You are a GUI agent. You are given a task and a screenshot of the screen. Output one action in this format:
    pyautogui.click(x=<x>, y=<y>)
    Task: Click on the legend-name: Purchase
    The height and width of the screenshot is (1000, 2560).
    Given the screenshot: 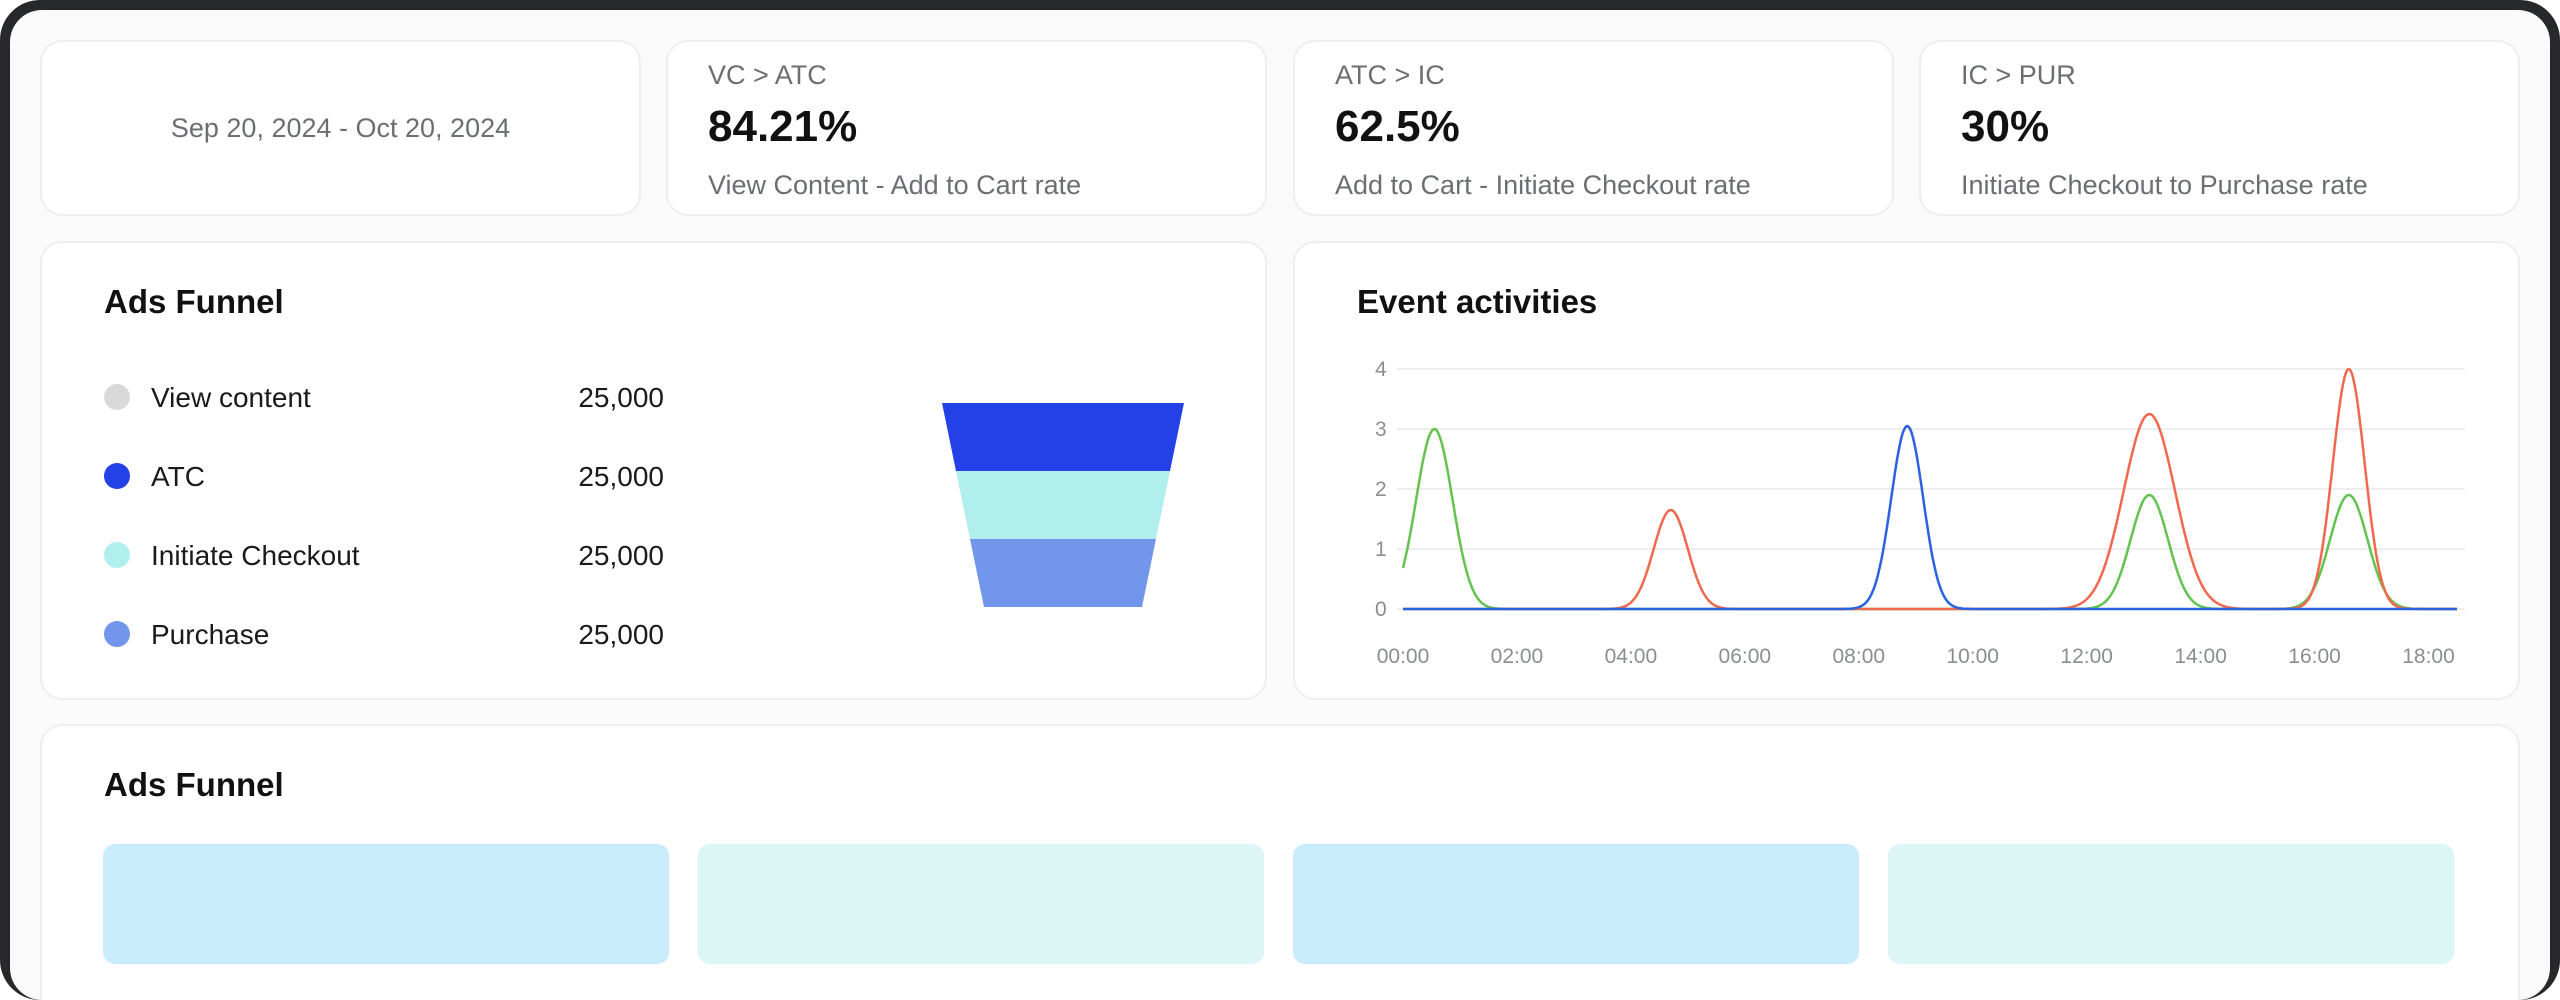 What is the action you would take?
    pyautogui.click(x=210, y=634)
    